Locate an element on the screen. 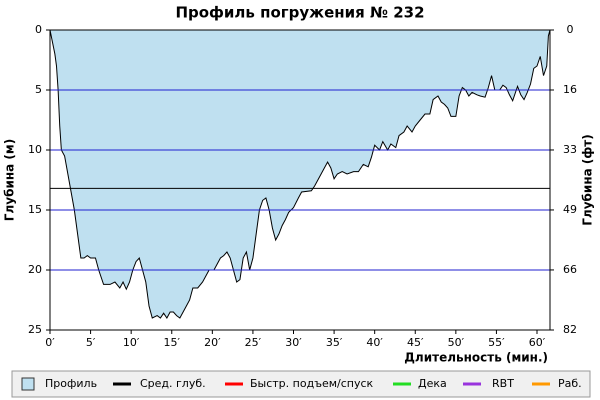 This screenshot has height=400, width=600. x-axis-label: Длительность (мин.) is located at coordinates (476, 358).